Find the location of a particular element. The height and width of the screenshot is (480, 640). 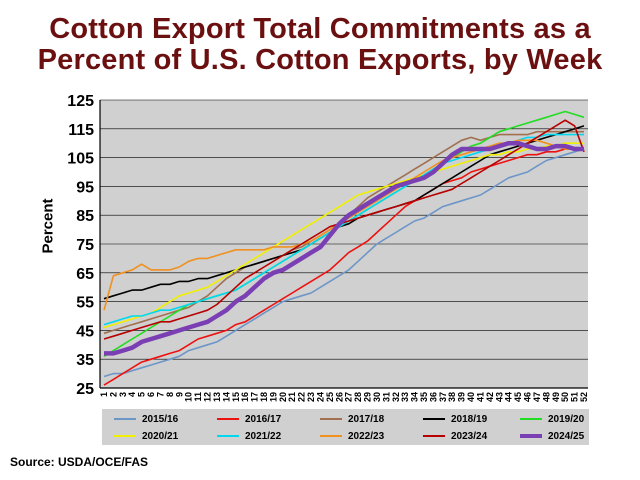

x-tick-label: 36 is located at coordinates (433, 397).